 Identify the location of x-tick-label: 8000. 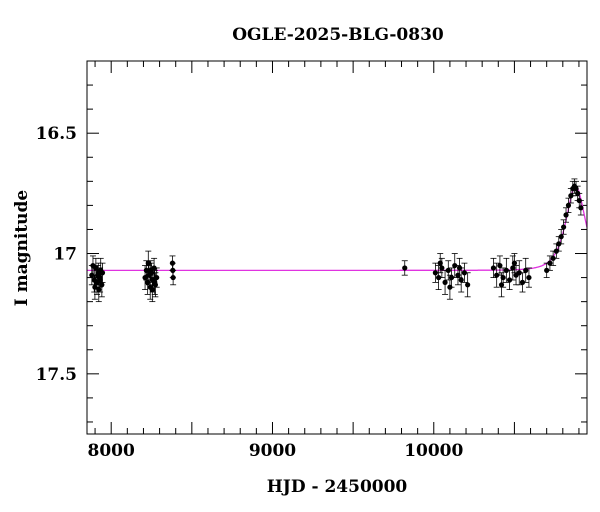
(111, 451).